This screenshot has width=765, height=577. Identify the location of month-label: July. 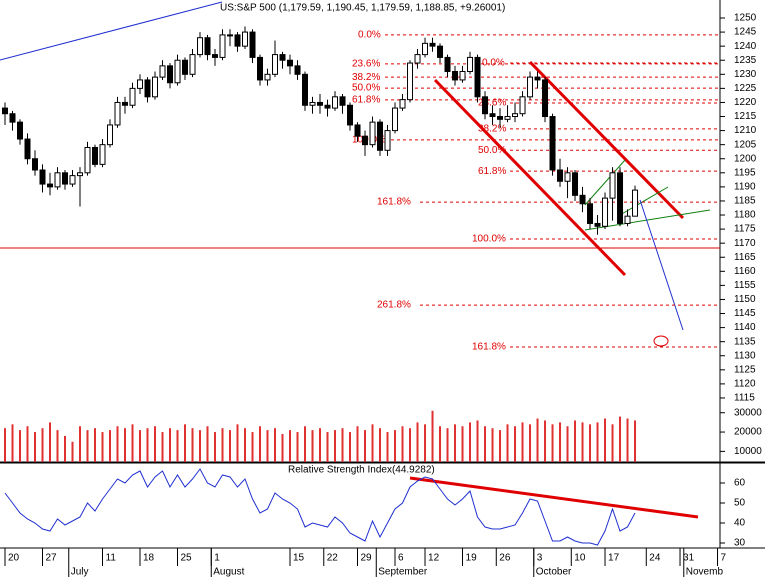
(80, 572).